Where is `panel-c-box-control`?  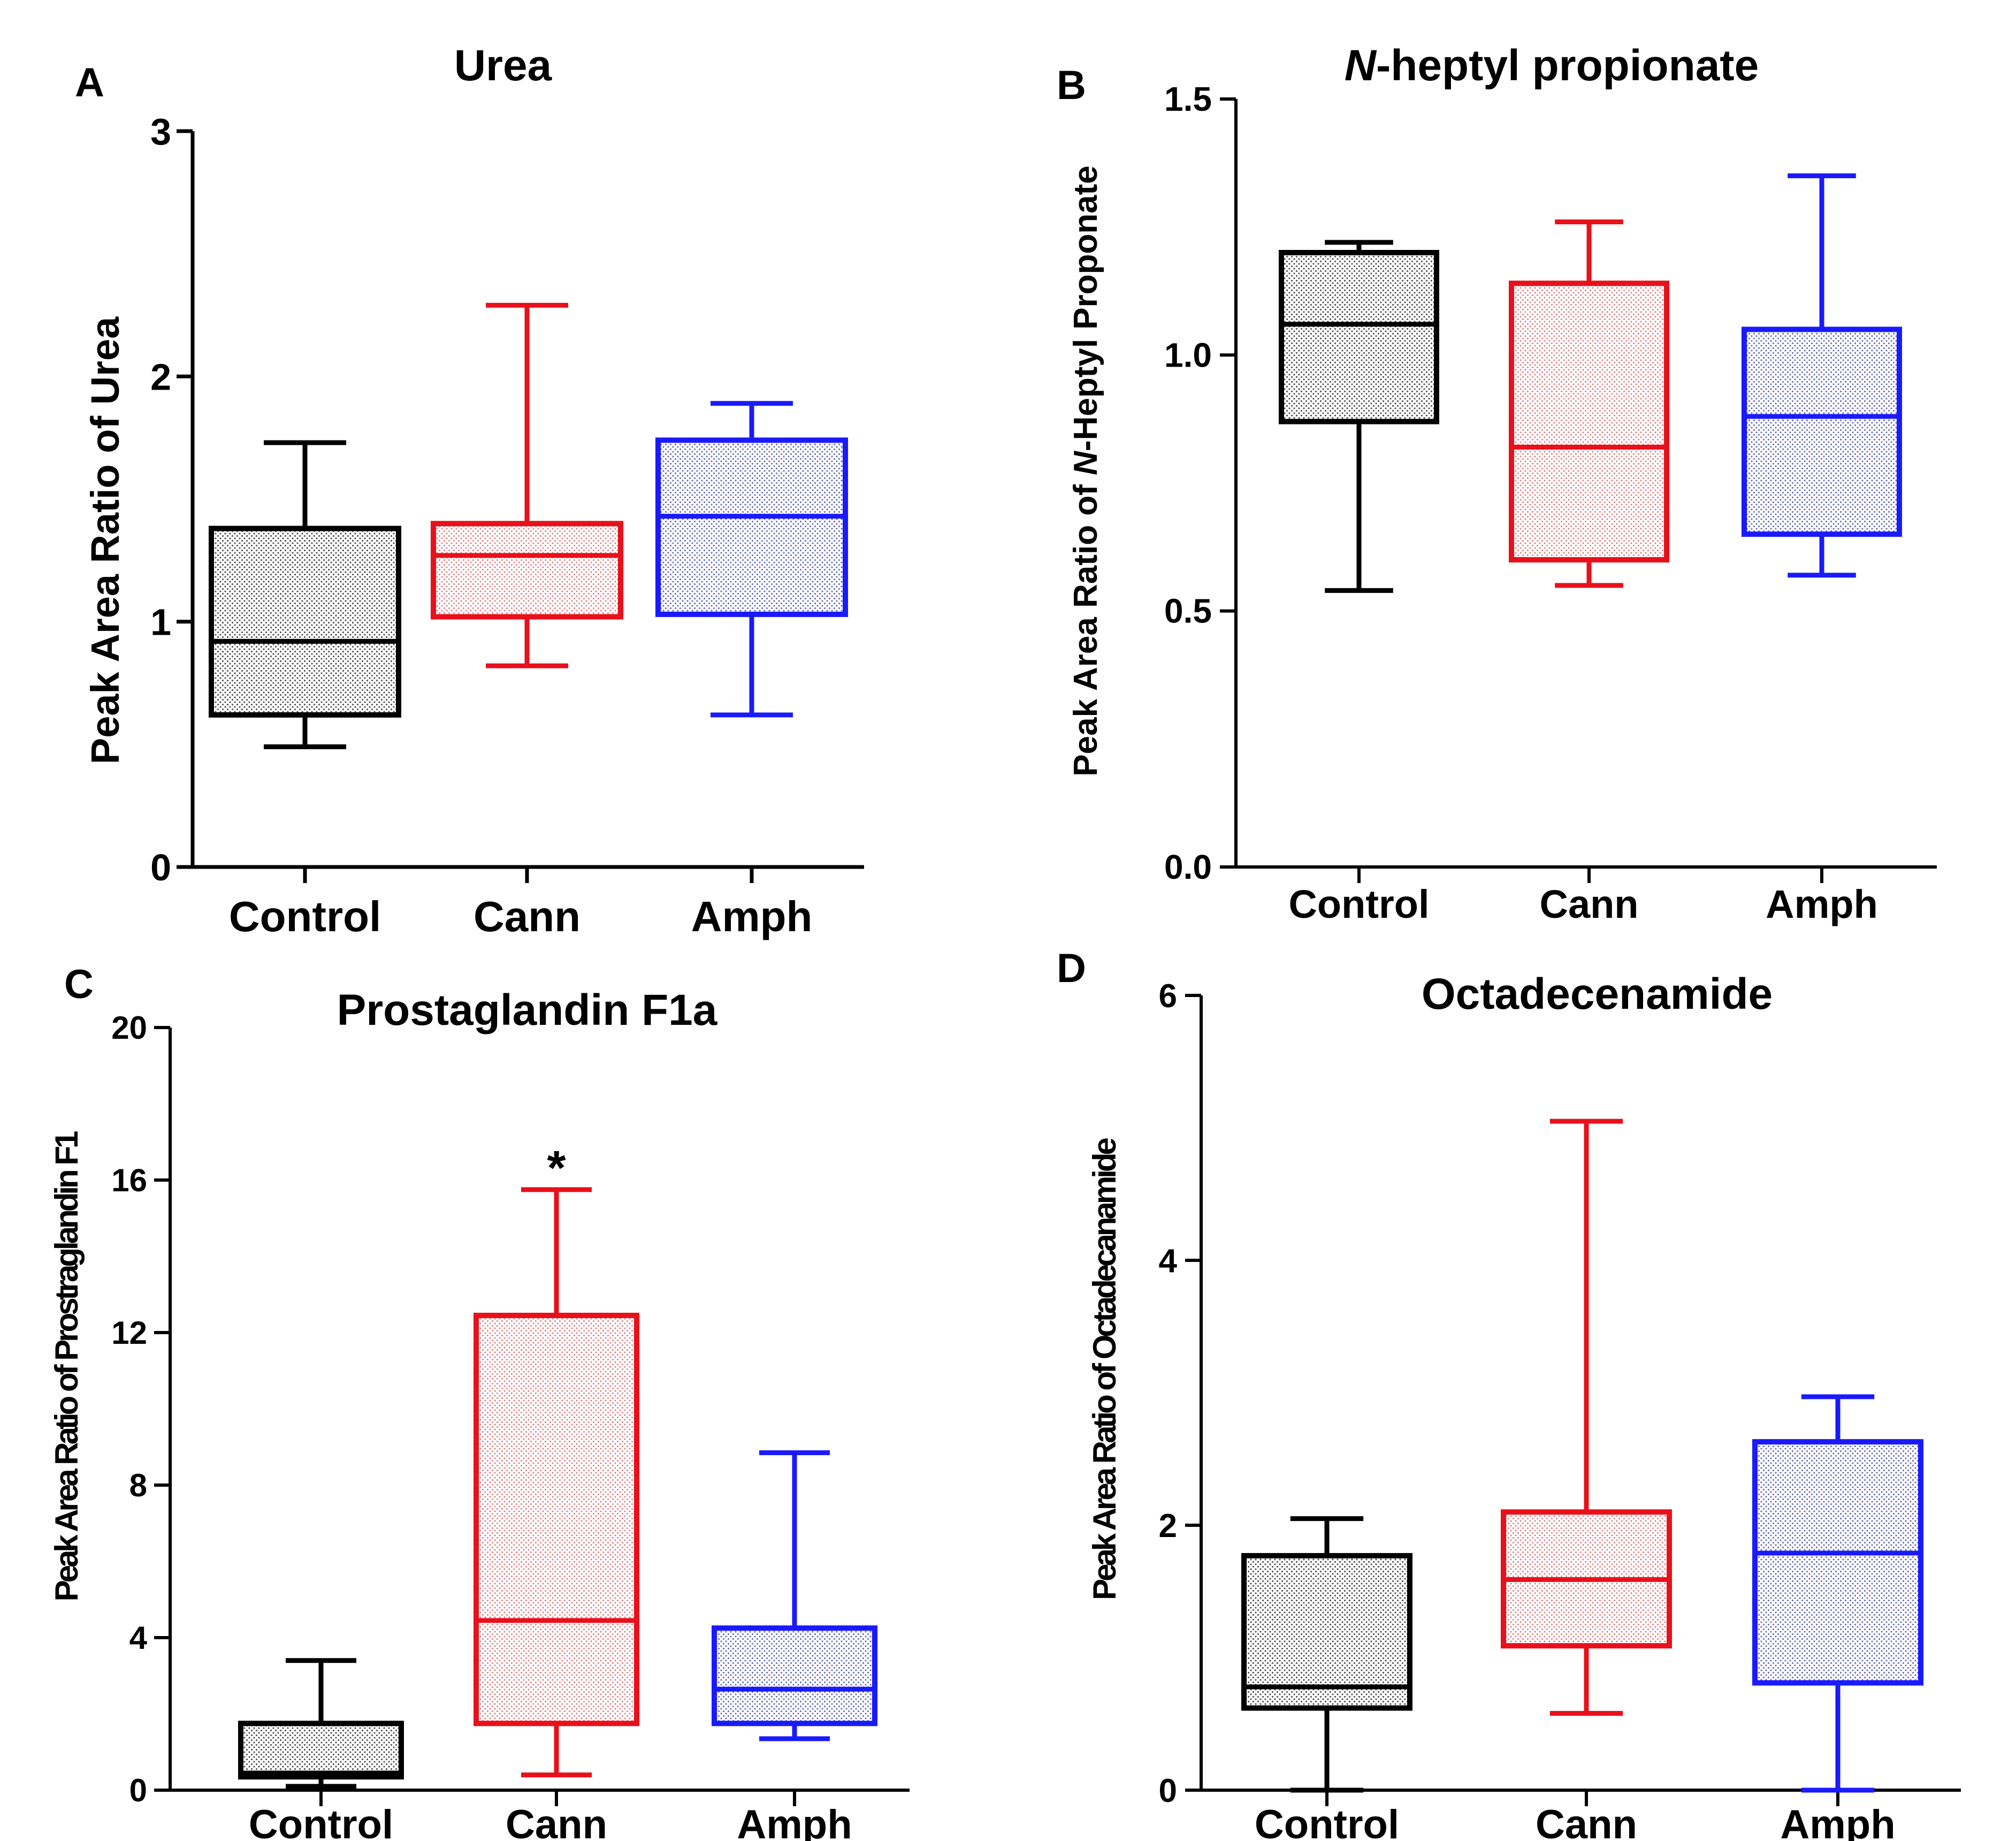
panel-c-box-control is located at coordinates (321, 1723).